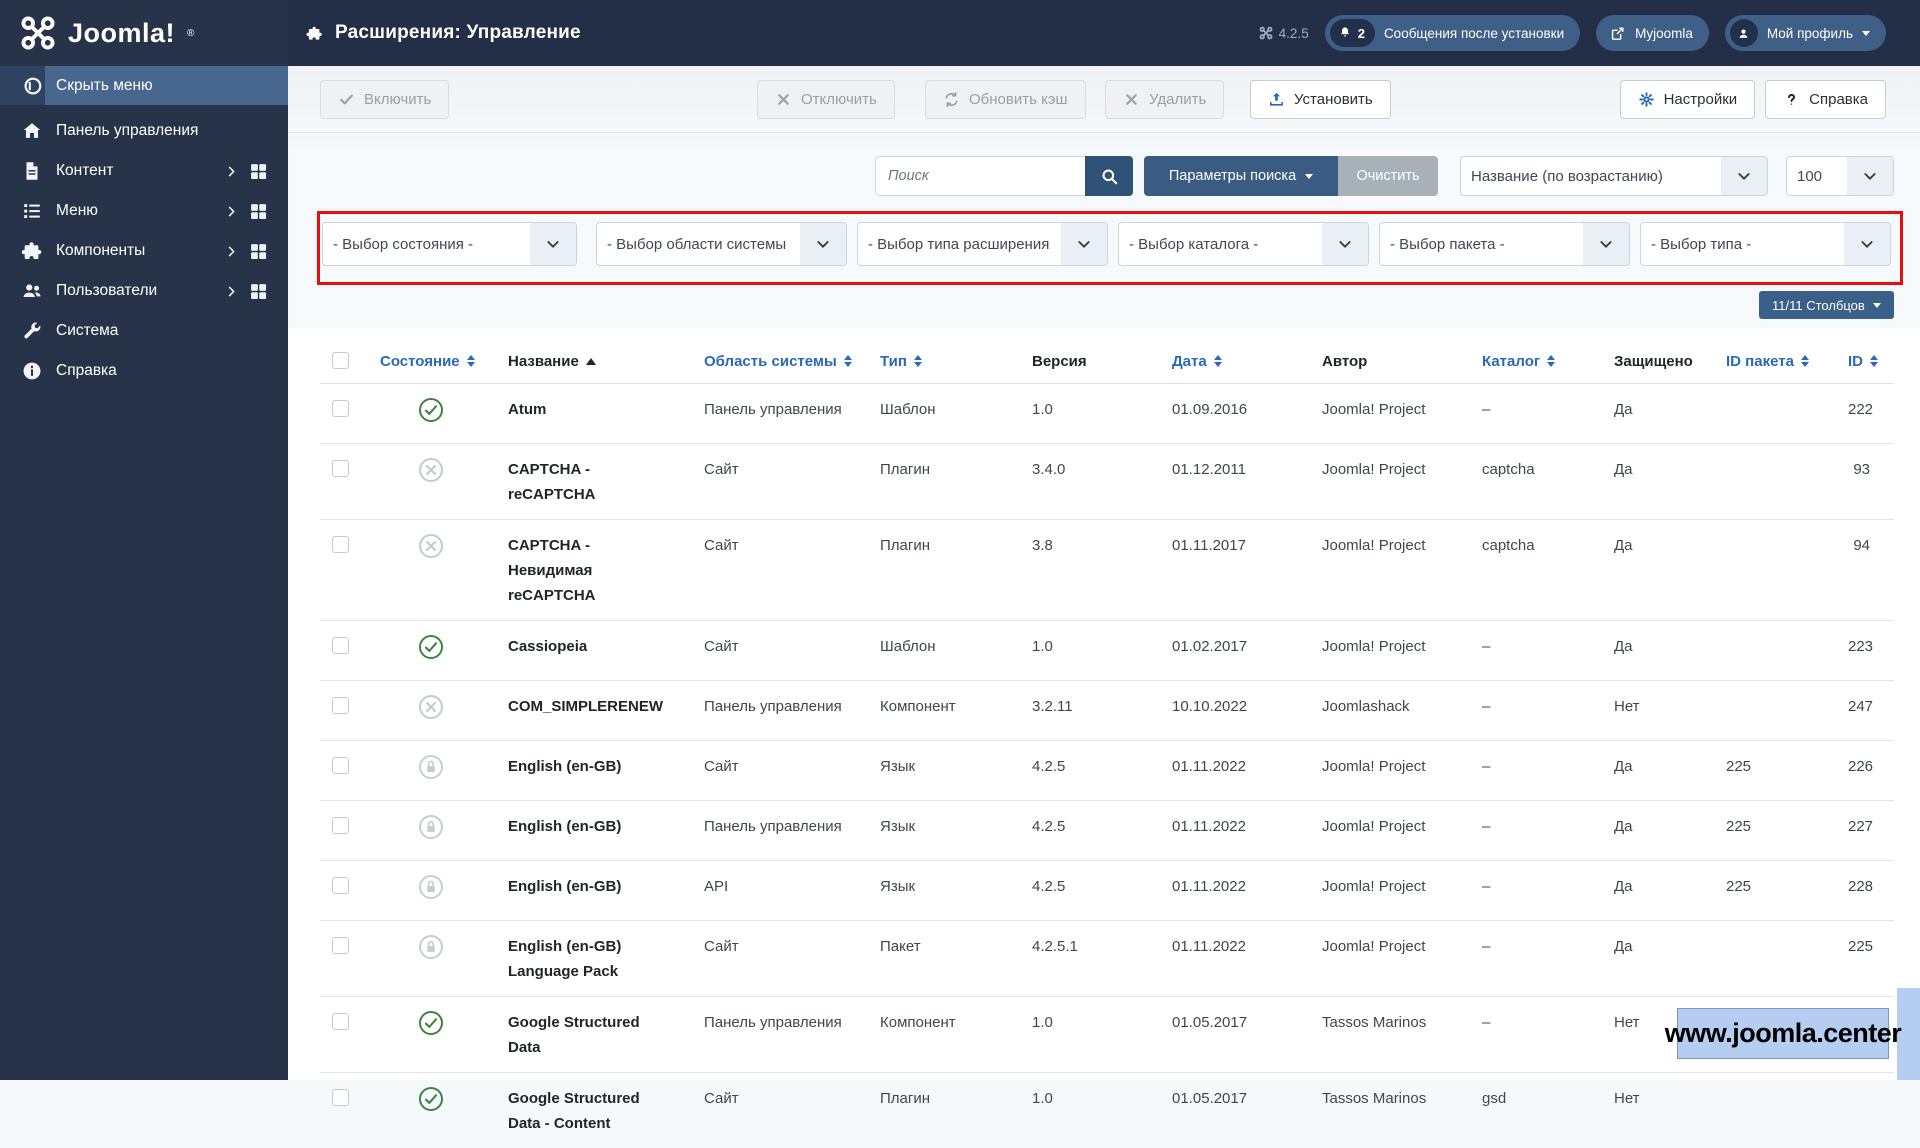  I want to click on disable-button: Отключить, so click(826, 99).